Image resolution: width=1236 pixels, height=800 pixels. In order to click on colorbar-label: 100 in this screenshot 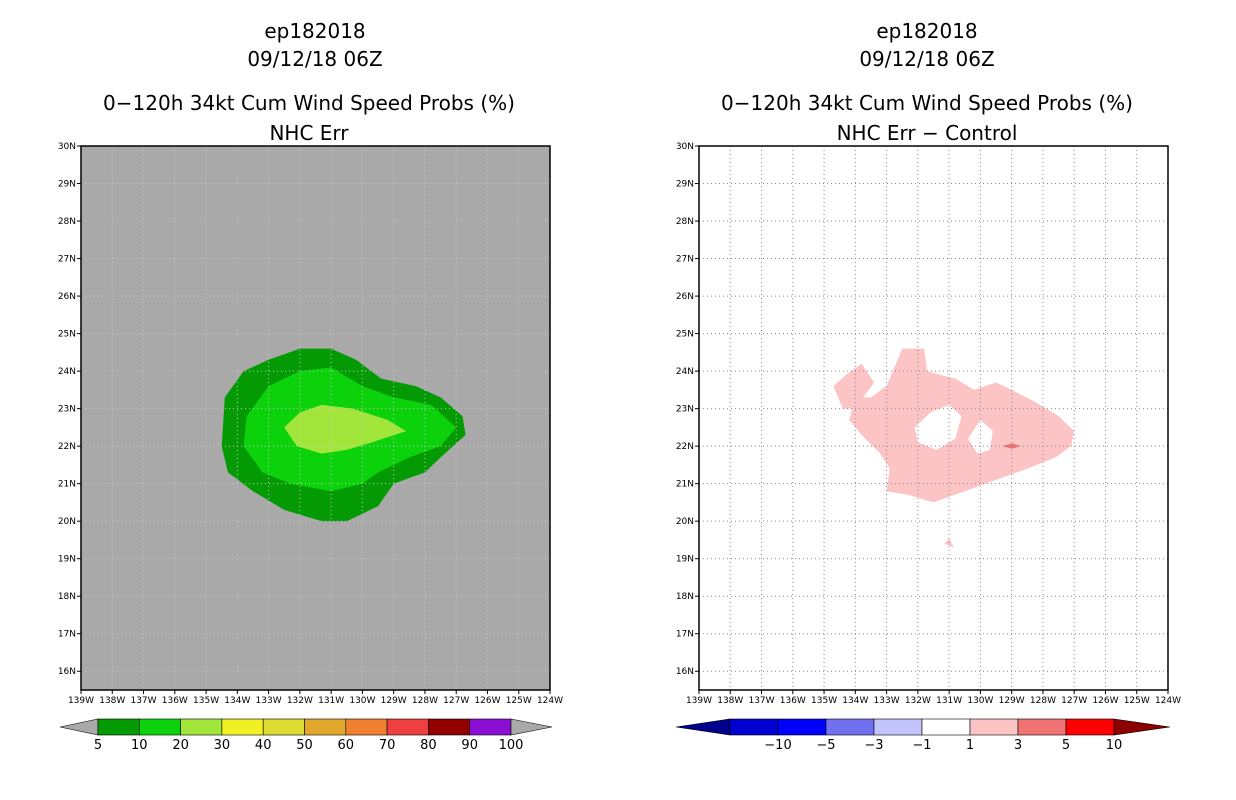, I will do `click(511, 745)`.